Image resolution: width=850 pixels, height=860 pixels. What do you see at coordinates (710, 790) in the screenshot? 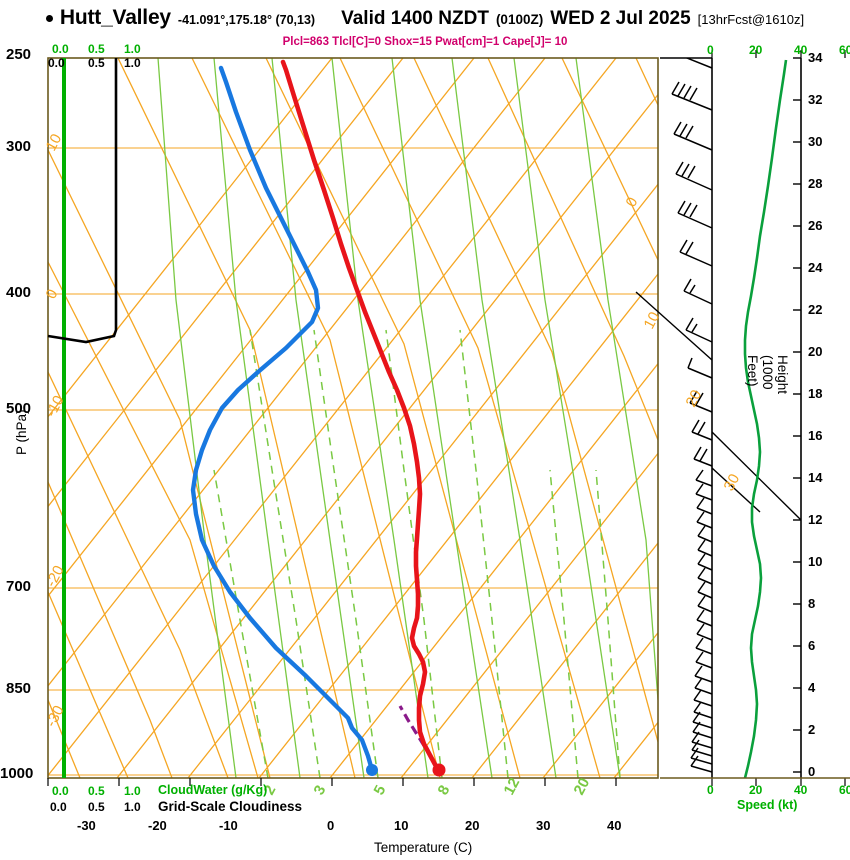
I see `speed-tick-0: 0` at bounding box center [710, 790].